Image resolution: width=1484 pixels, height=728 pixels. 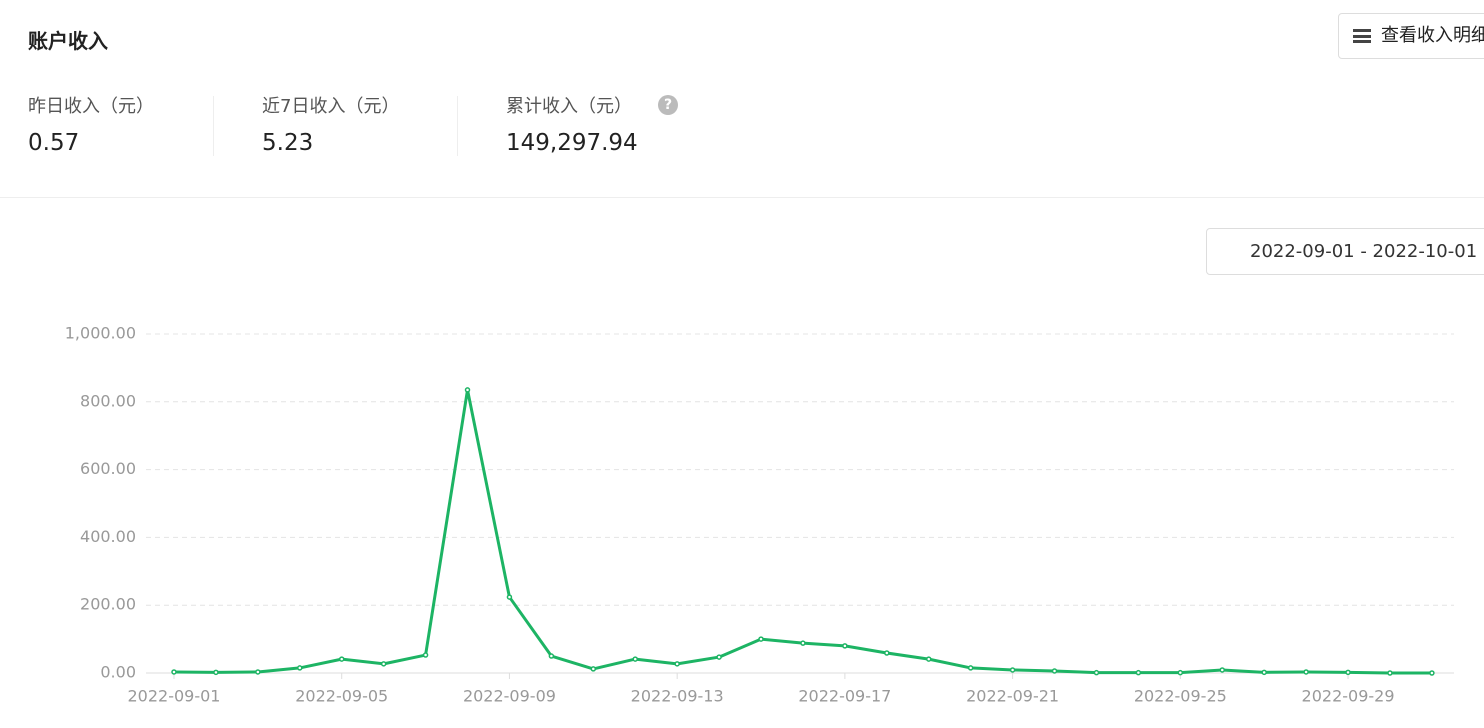 What do you see at coordinates (677, 696) in the screenshot?
I see `x-tick-label: 2022-09-13` at bounding box center [677, 696].